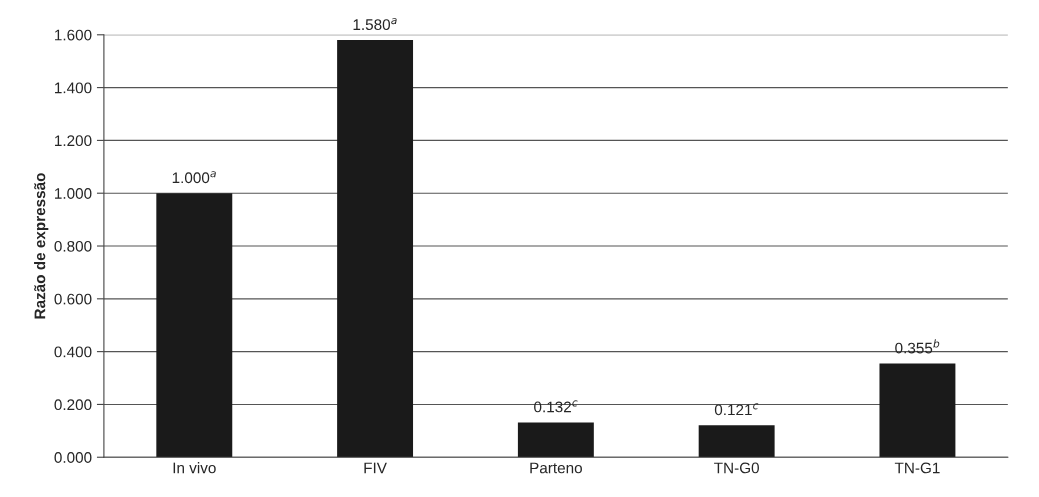 Image resolution: width=1039 pixels, height=497 pixels. What do you see at coordinates (917, 468) in the screenshot?
I see `x-tick-label: TN-G1` at bounding box center [917, 468].